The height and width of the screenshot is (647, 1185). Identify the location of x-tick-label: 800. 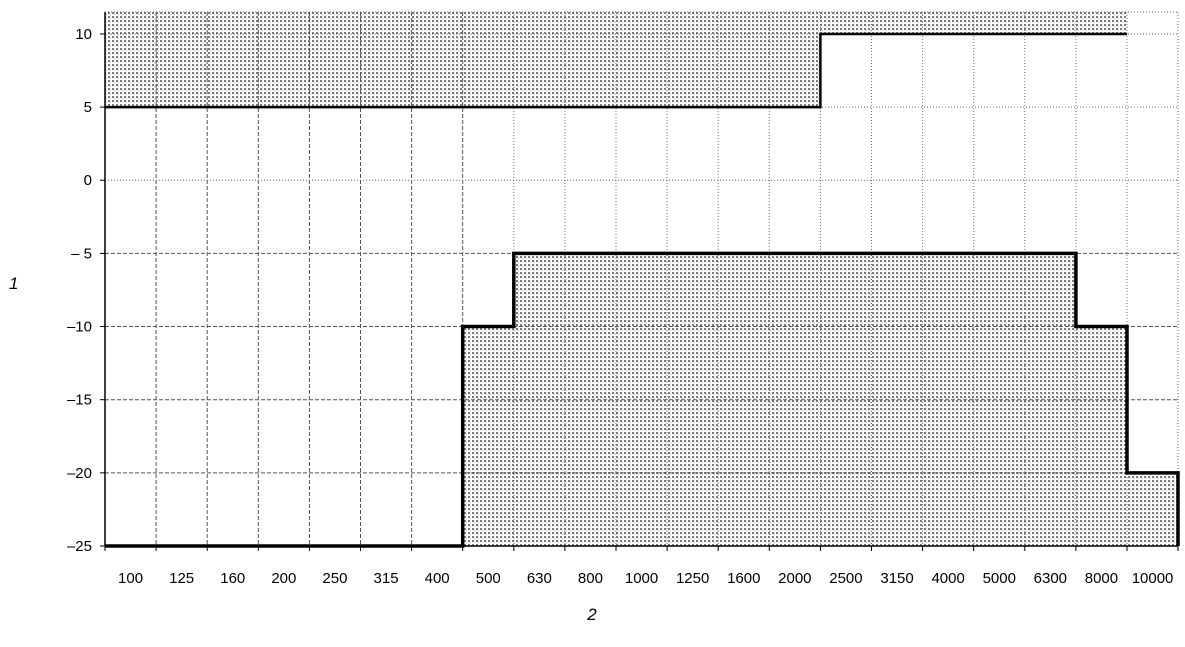
(590, 578).